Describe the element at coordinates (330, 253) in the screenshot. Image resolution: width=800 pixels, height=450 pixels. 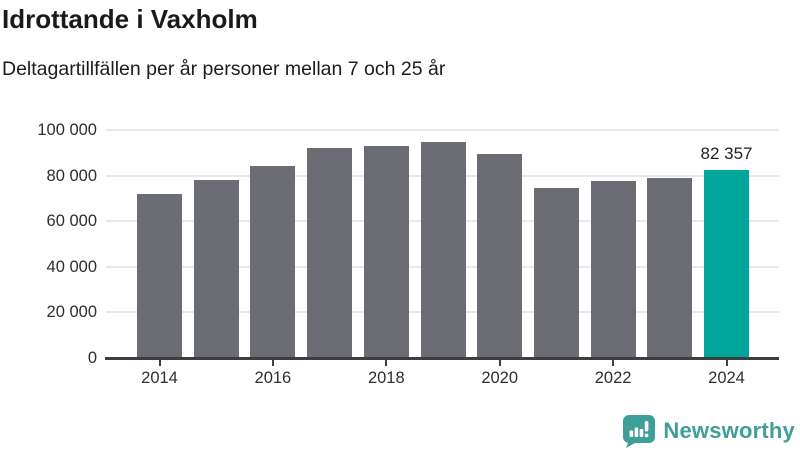
I see `bar-2017` at that location.